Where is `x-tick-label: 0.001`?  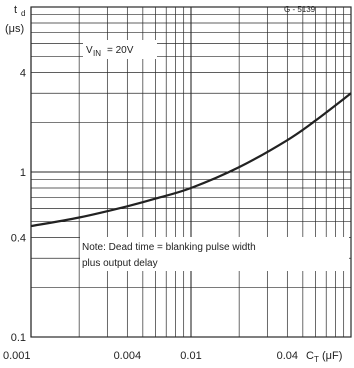 x-tick-label: 0.001 is located at coordinates (17, 356).